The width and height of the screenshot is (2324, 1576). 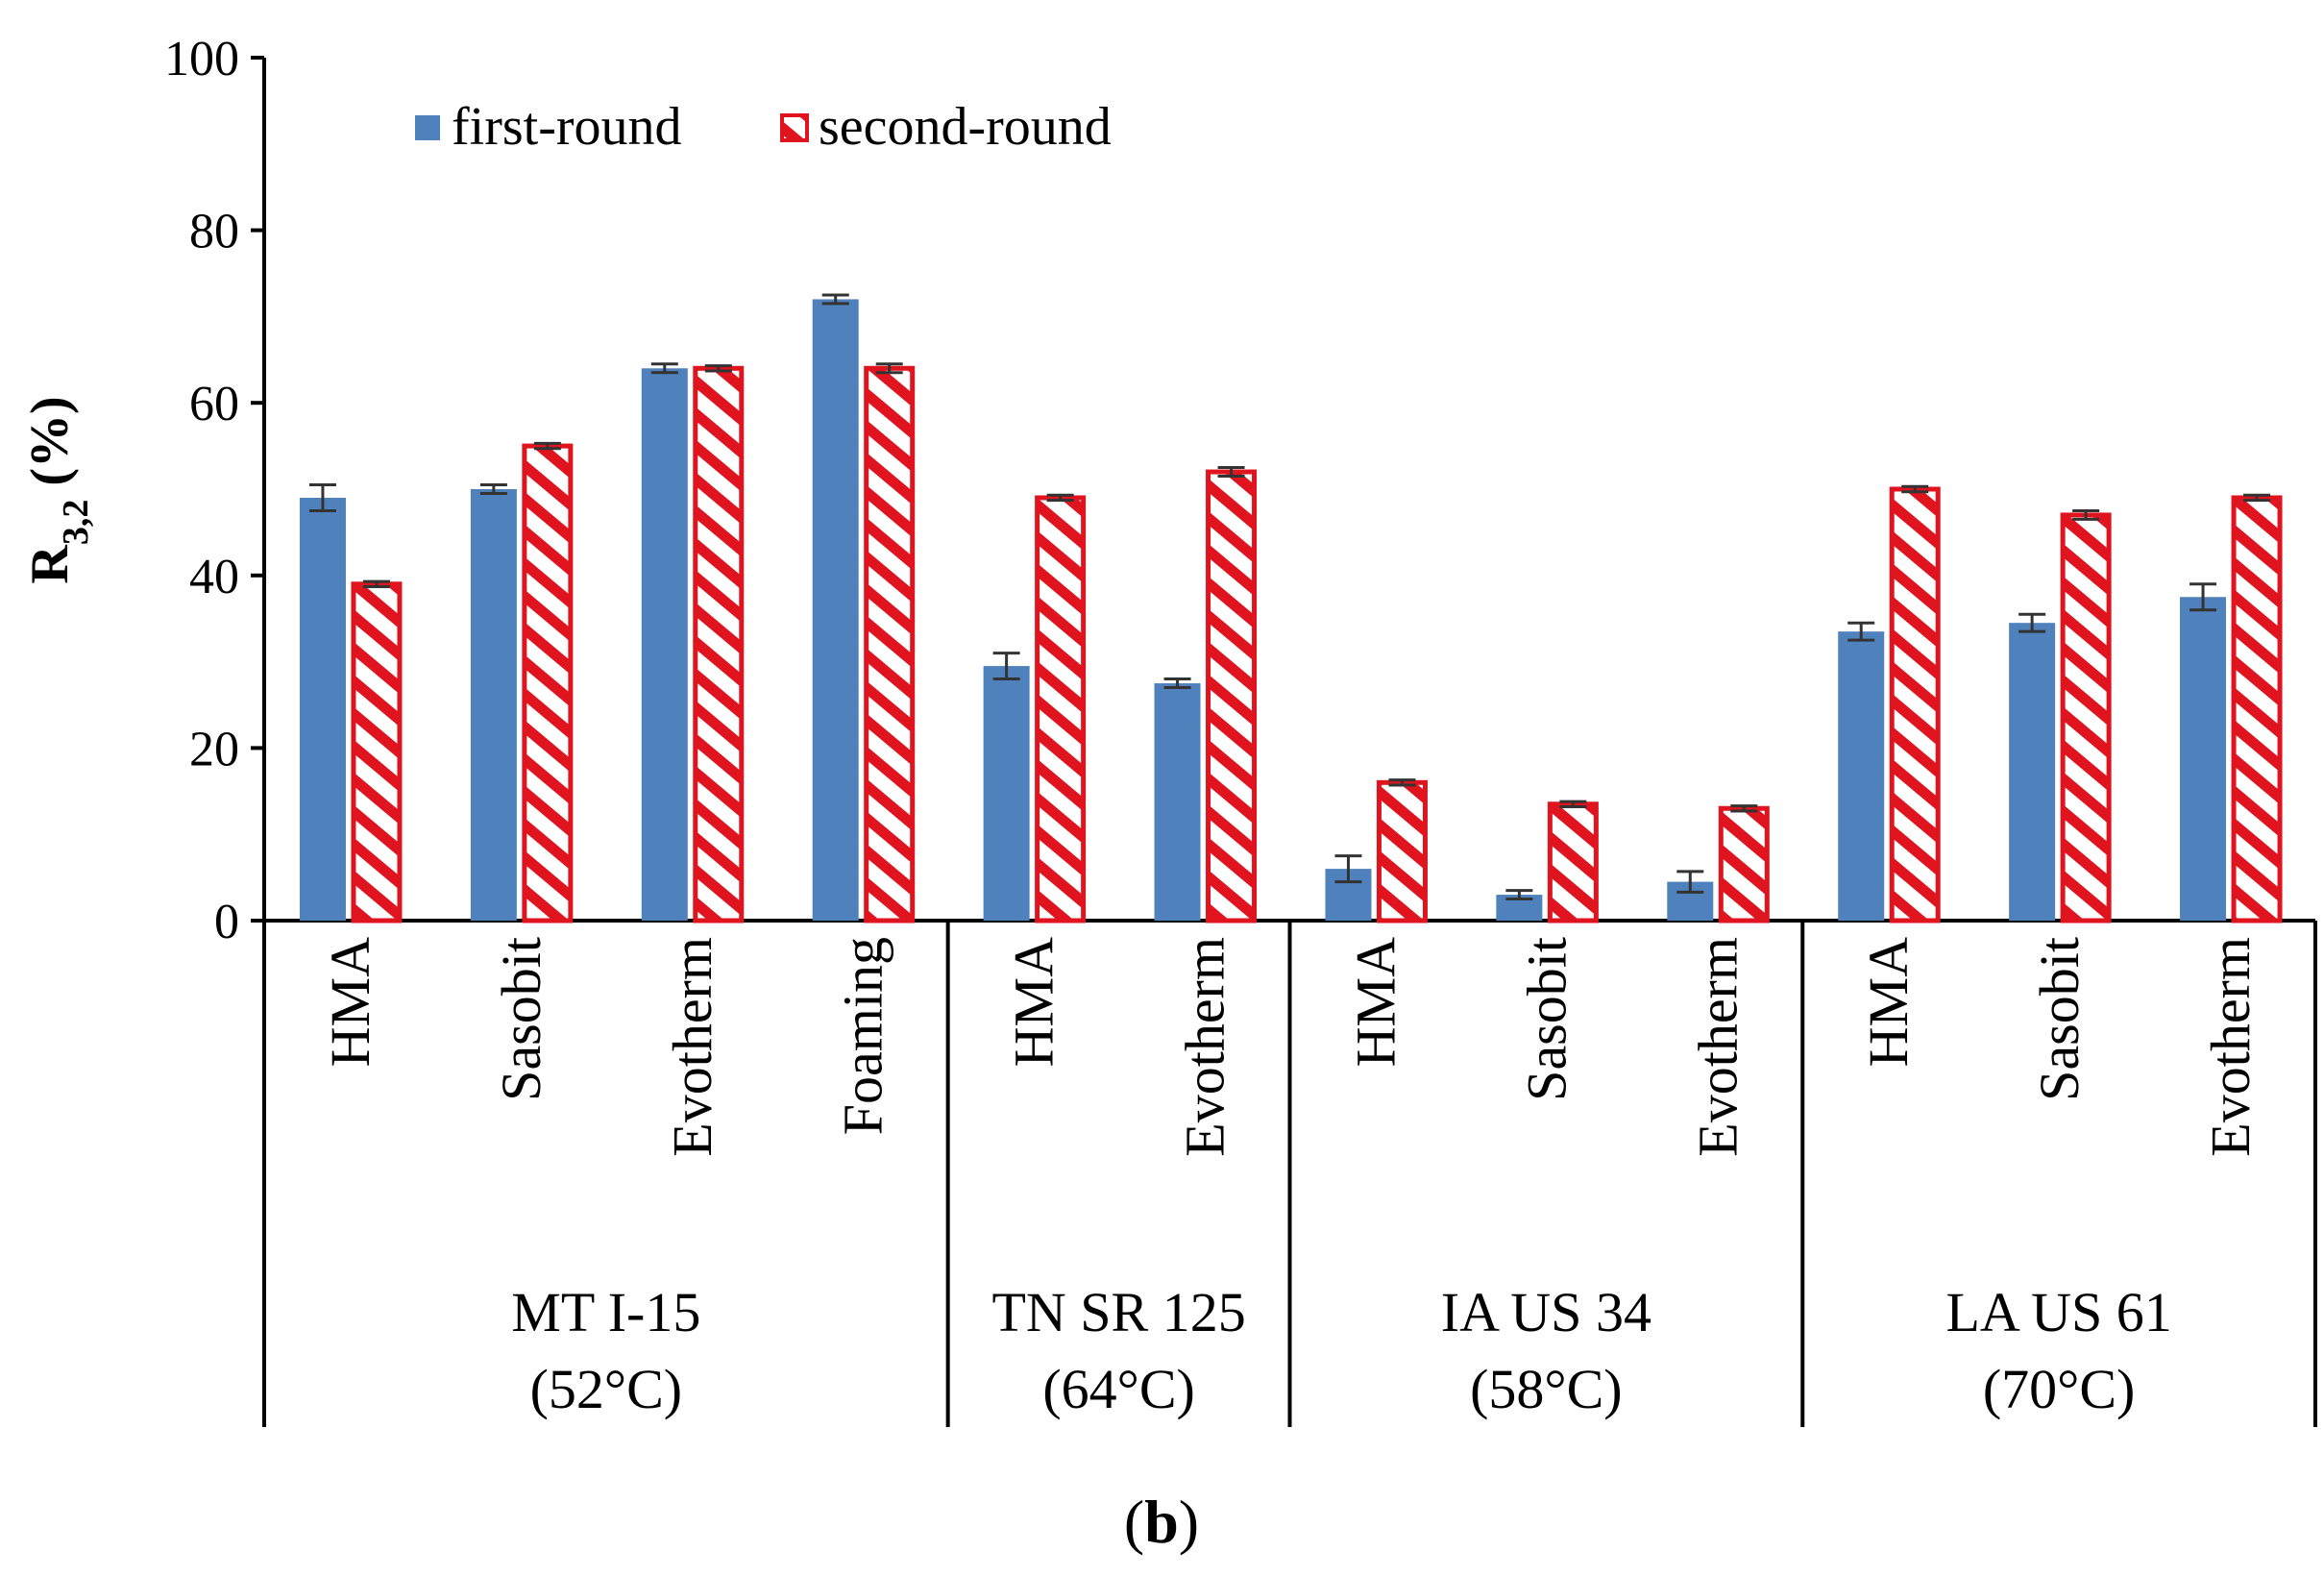 What do you see at coordinates (794, 127) in the screenshot?
I see `legend-swatch-second-round` at bounding box center [794, 127].